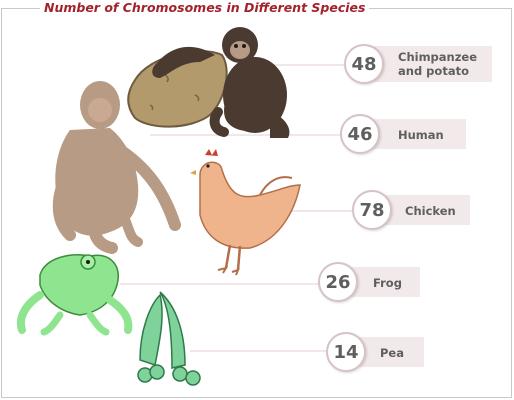  I want to click on chromosome-count-badge-frog: 26, so click(338, 282).